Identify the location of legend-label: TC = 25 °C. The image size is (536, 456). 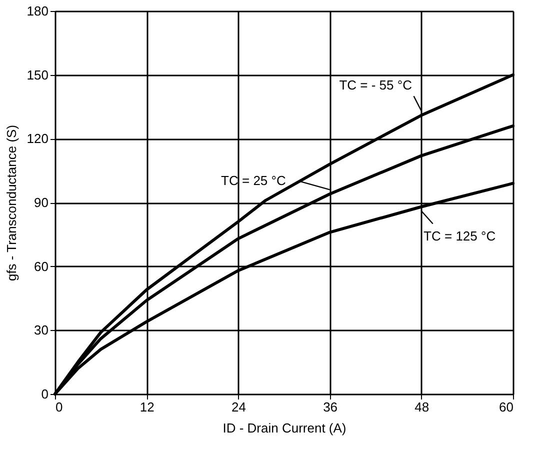
(253, 180).